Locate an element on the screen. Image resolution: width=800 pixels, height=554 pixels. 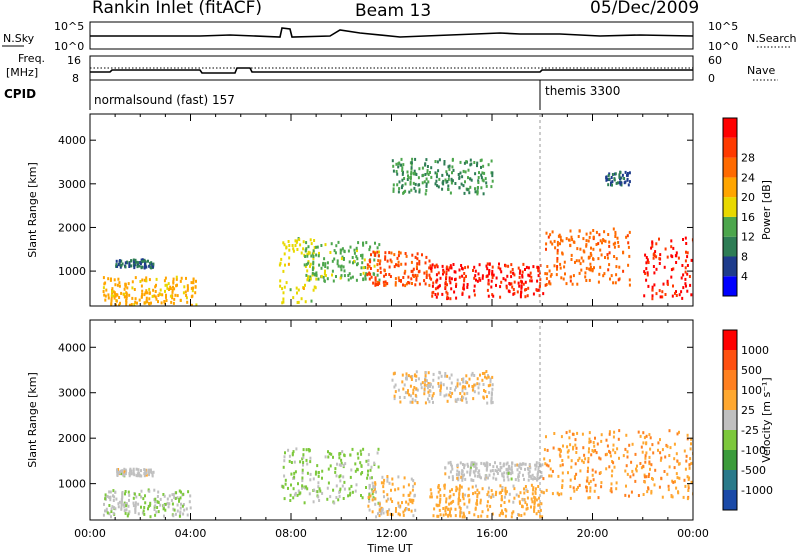
colorbar-tick-label: 500 is located at coordinates (751, 370).